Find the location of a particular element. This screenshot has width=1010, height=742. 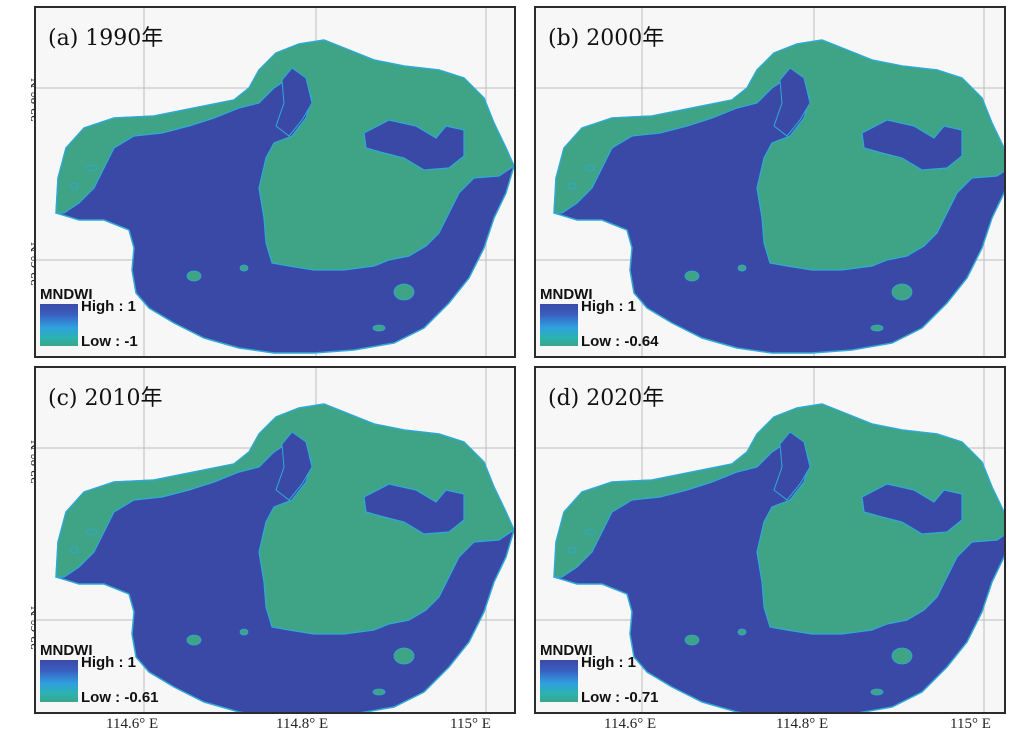

panel-title-c: (c) 2010年 is located at coordinates (105, 398).